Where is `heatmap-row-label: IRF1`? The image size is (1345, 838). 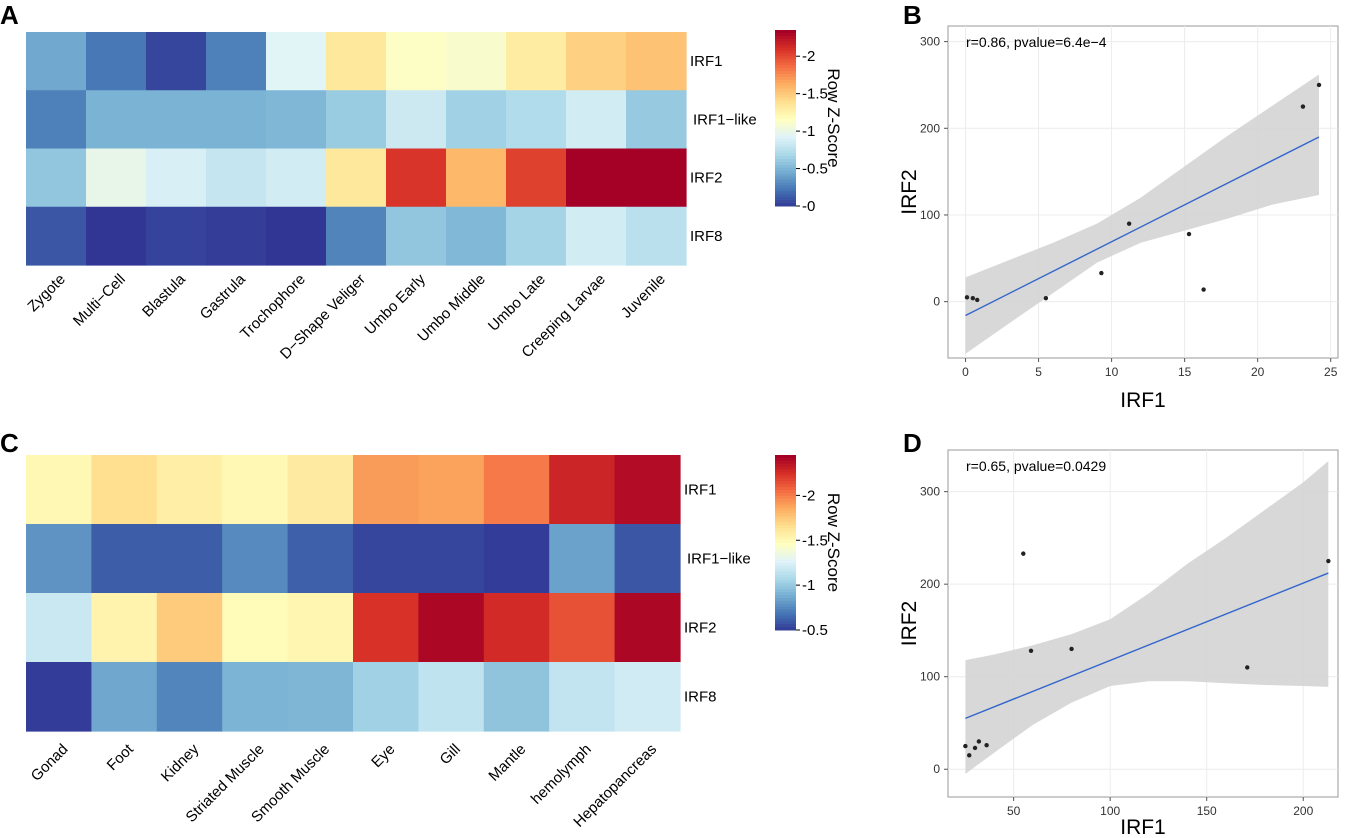
heatmap-row-label: IRF1 is located at coordinates (706, 61).